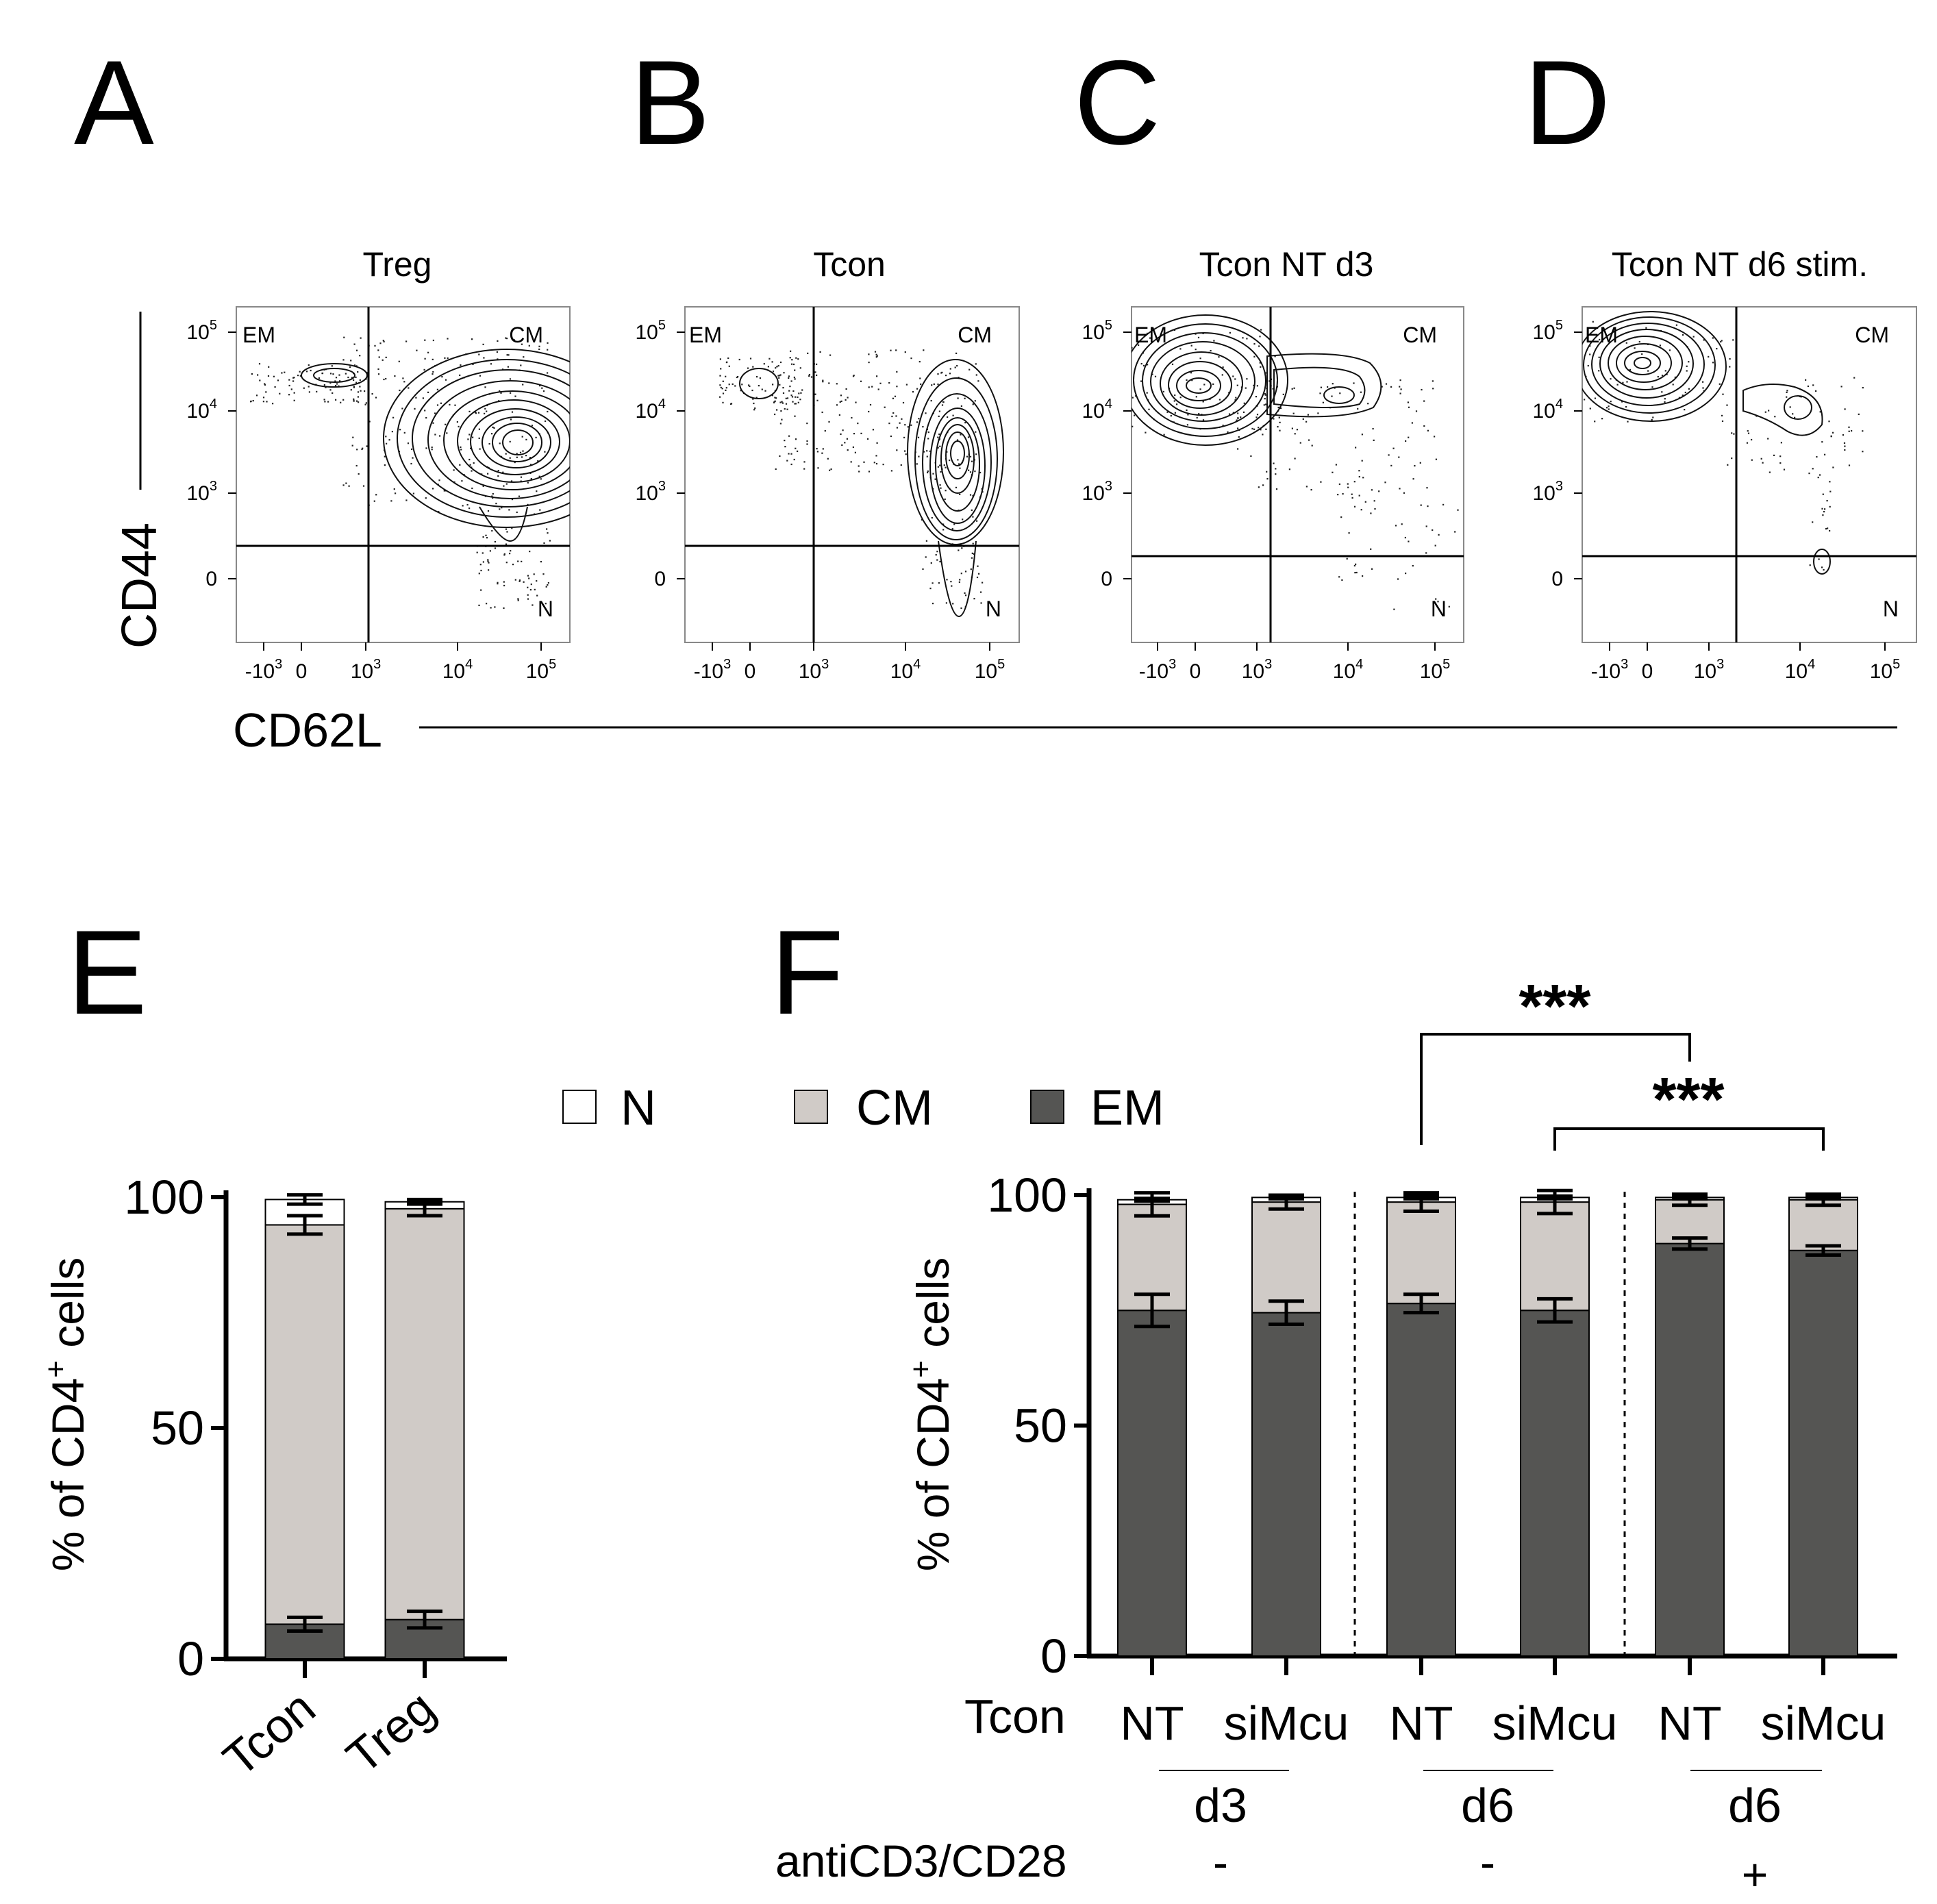 This screenshot has height=1904, width=1937. Describe the element at coordinates (552, 664) in the screenshot. I see `flow-x-tick-exponent: 5` at that location.